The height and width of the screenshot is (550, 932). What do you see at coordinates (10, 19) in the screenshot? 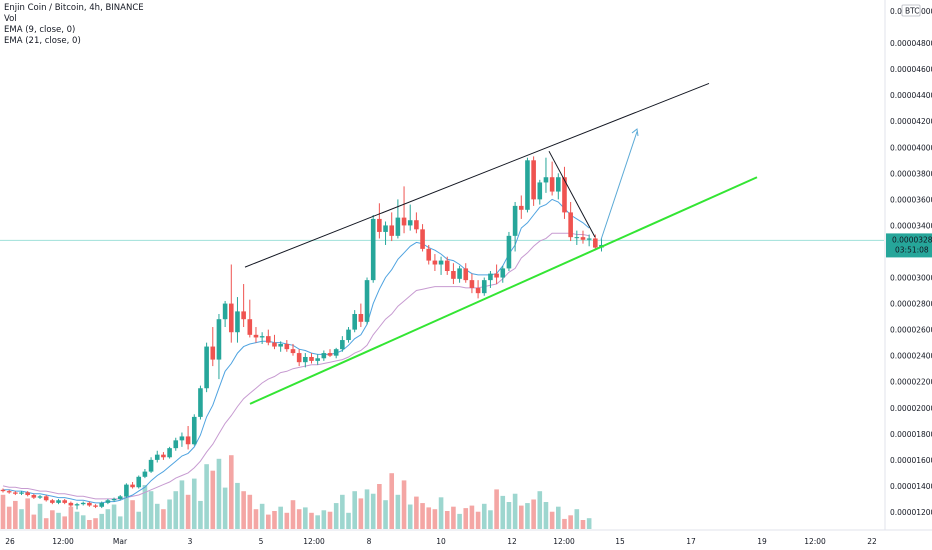
I see `volume-legend: Vol` at bounding box center [10, 19].